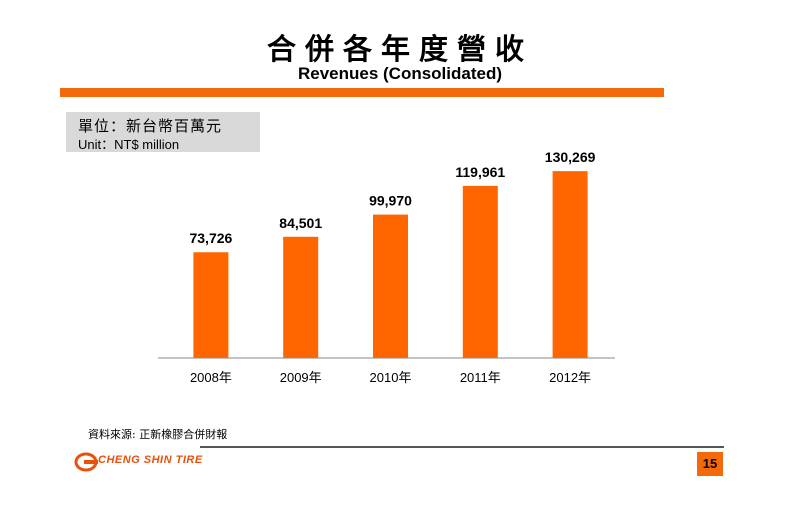  Describe the element at coordinates (158, 434) in the screenshot. I see `data-source-note: 資料來源: 正新橡膠合併財報` at that location.